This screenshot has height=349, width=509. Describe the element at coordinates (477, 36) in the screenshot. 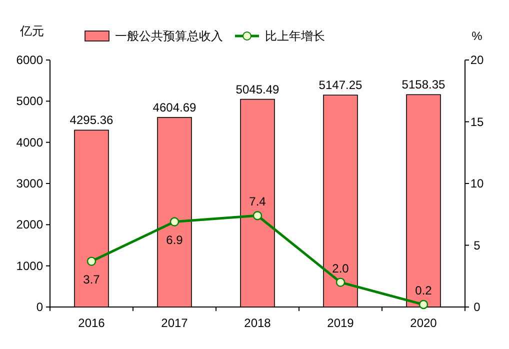

I see `y2-axis-title: %` at that location.